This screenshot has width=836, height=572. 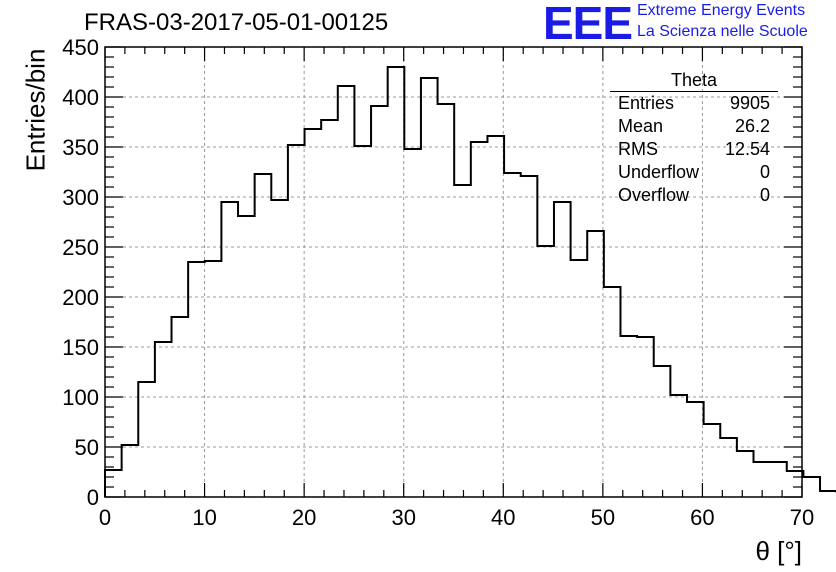 What do you see at coordinates (694, 103) in the screenshot?
I see `stats-row-entries: Entries 9905` at bounding box center [694, 103].